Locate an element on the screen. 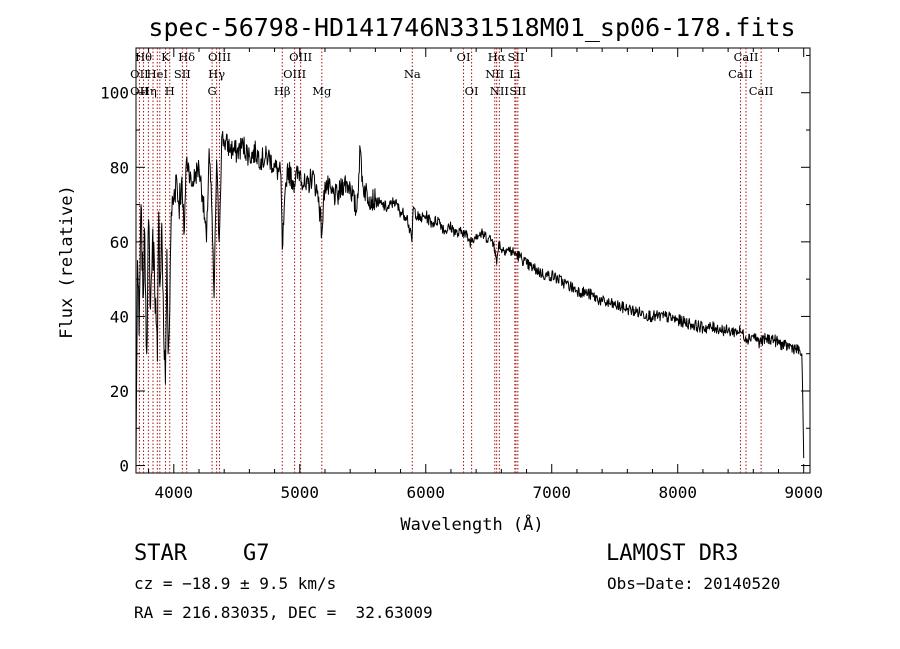 This screenshot has height=649, width=900. x-axis-label: Wavelength (Å) is located at coordinates (471, 524).